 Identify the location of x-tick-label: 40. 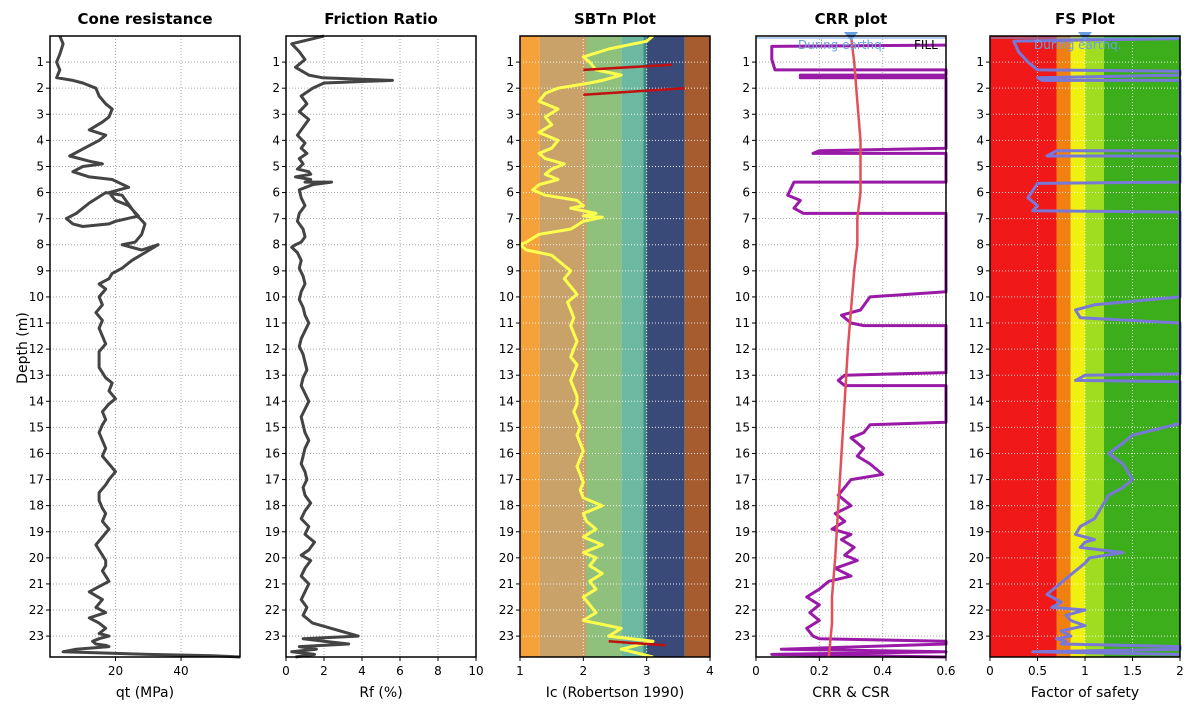
(180, 671).